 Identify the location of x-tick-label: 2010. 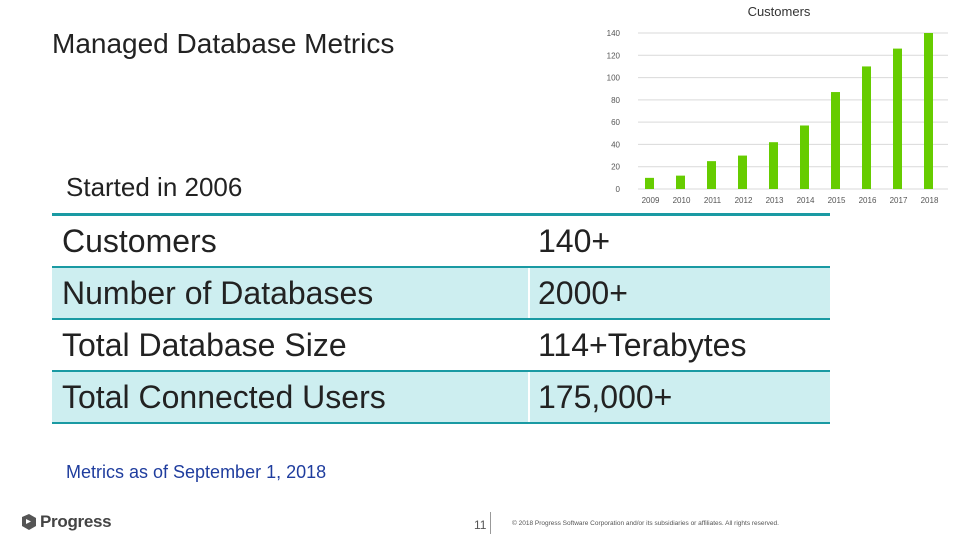
(682, 200).